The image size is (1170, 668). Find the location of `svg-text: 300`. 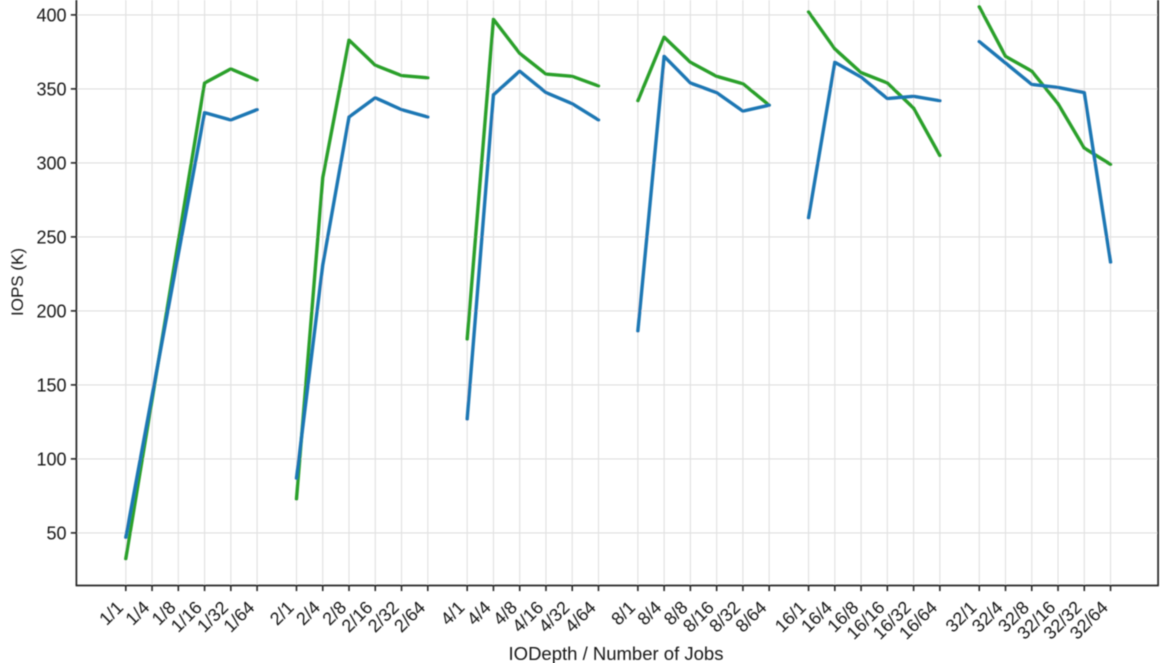

svg-text: 300 is located at coordinates (51, 163).